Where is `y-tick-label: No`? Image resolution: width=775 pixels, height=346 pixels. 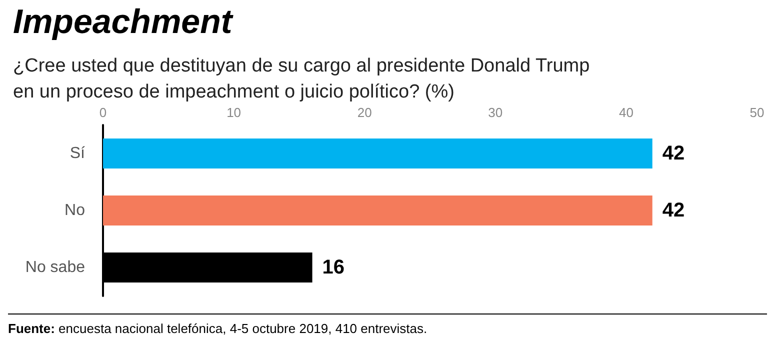 y-tick-label: No is located at coordinates (75, 210).